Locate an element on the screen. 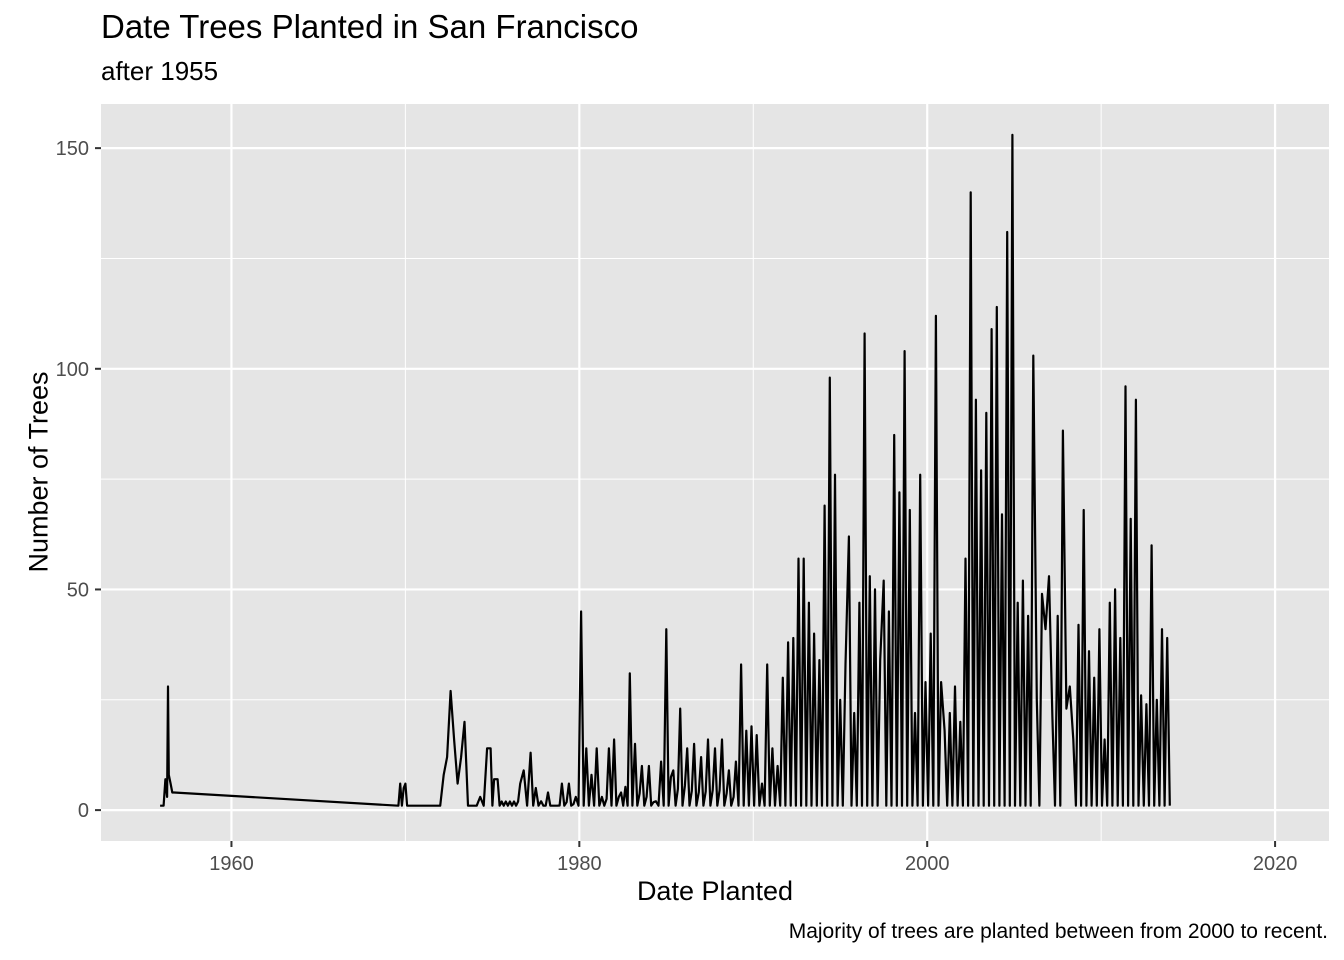 The height and width of the screenshot is (960, 1344). y-tick-label: 0 is located at coordinates (83, 811).